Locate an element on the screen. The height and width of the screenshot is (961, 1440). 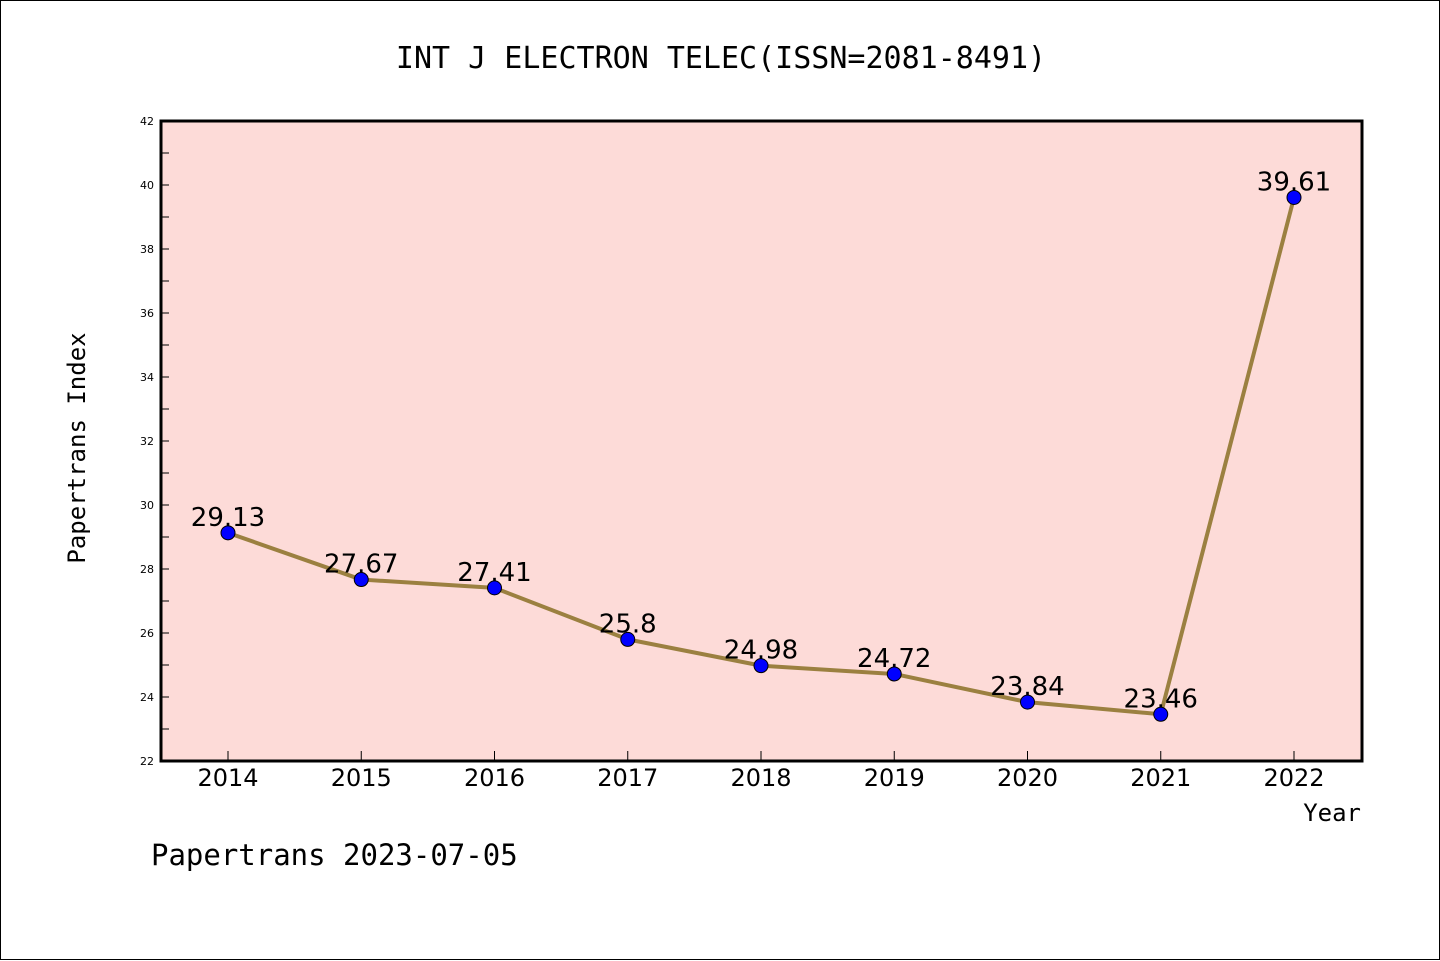
y-tick-label: 26 is located at coordinates (147, 633).